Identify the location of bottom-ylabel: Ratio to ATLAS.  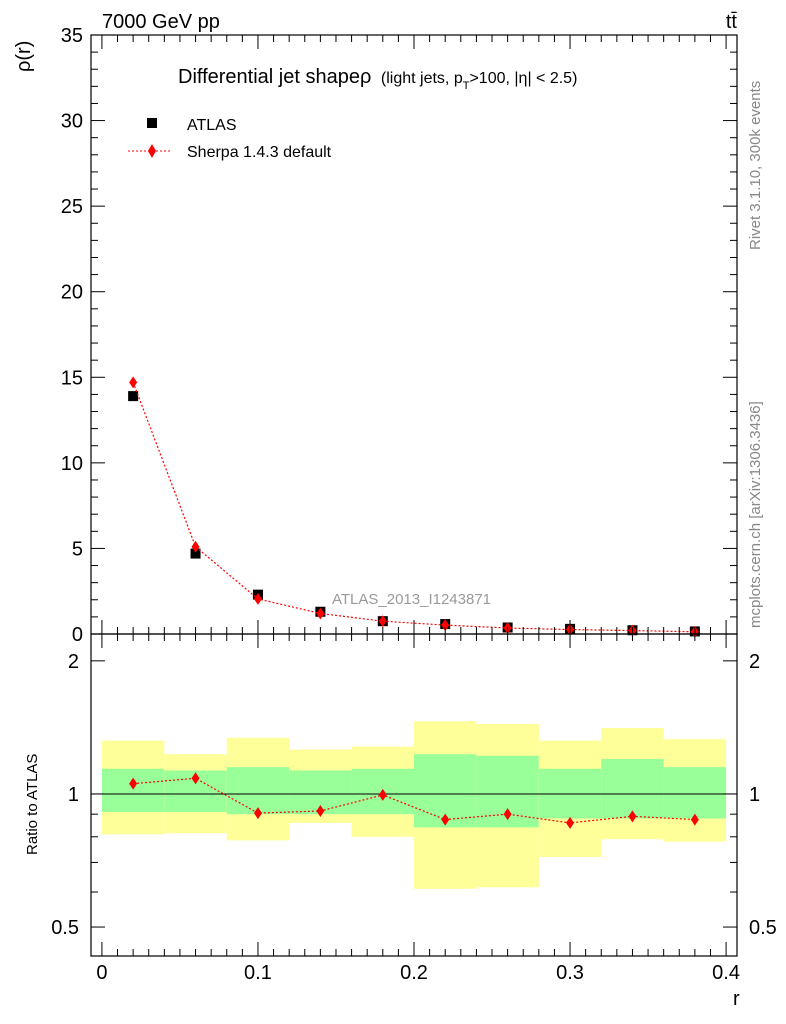
(32, 804).